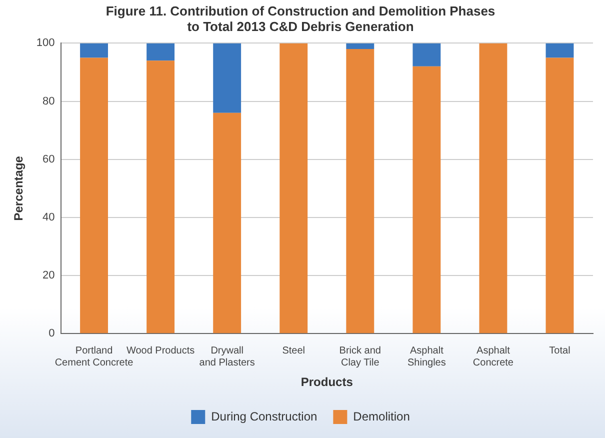 The width and height of the screenshot is (605, 438). What do you see at coordinates (48, 276) in the screenshot?
I see `y-tick-label: 20` at bounding box center [48, 276].